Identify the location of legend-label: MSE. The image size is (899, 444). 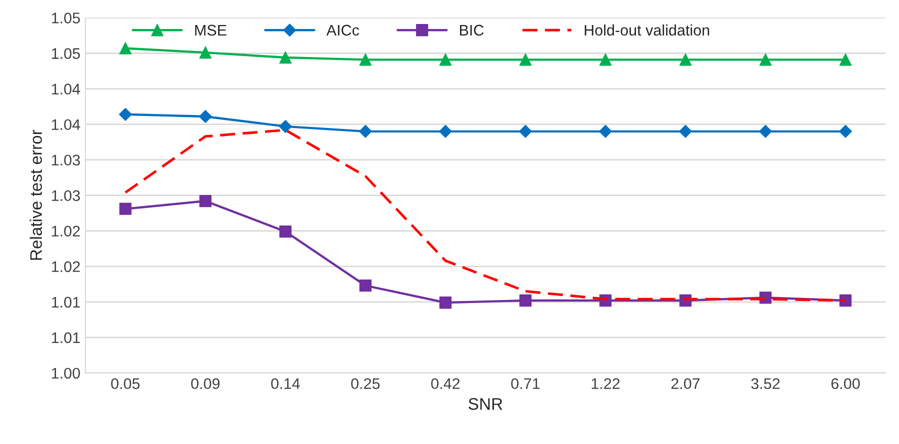
(210, 30).